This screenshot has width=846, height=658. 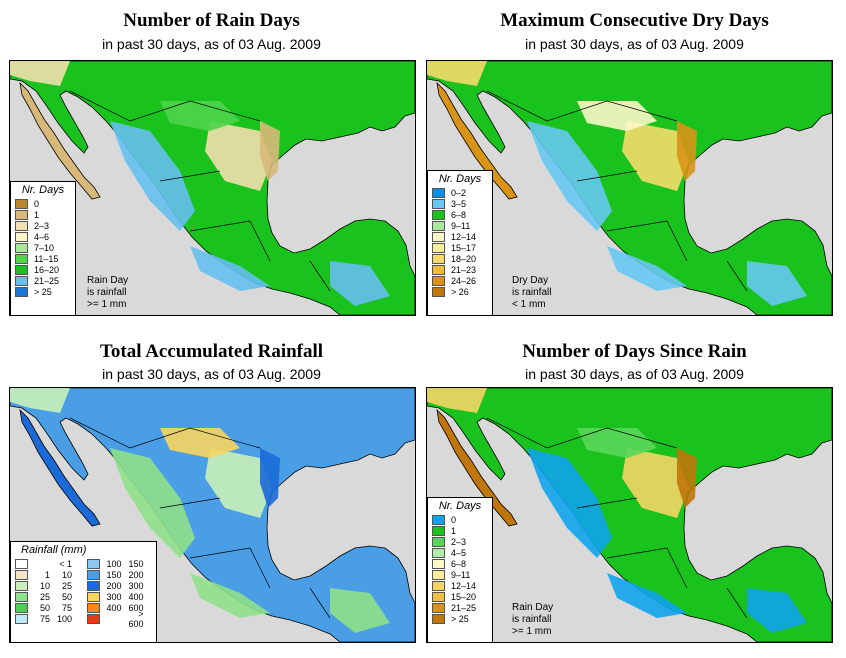 I want to click on legend-item: 50 75, so click(x=48, y=607).